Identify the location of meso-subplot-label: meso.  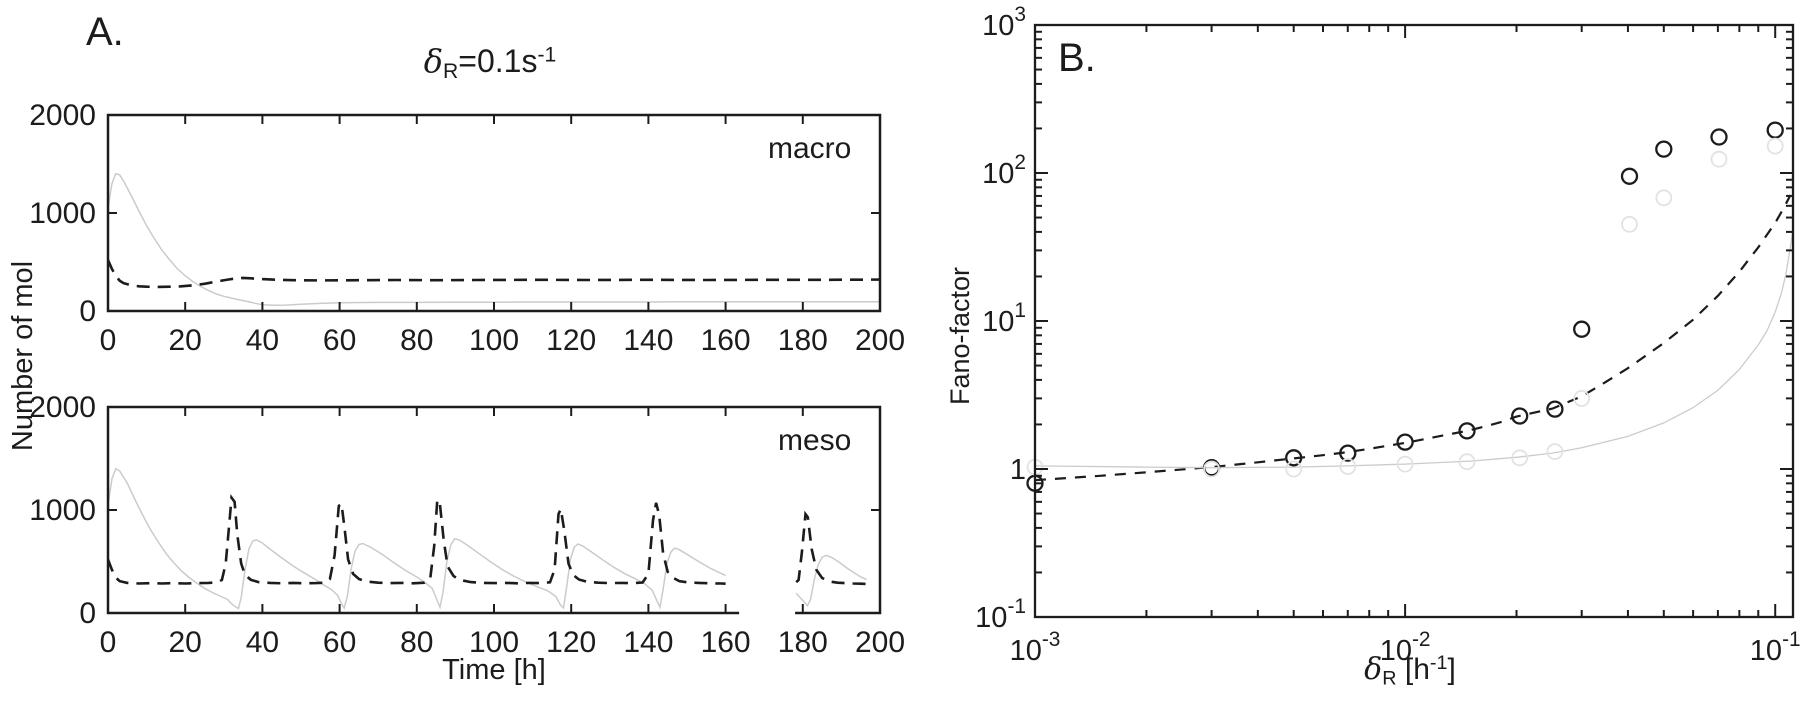
(815, 440).